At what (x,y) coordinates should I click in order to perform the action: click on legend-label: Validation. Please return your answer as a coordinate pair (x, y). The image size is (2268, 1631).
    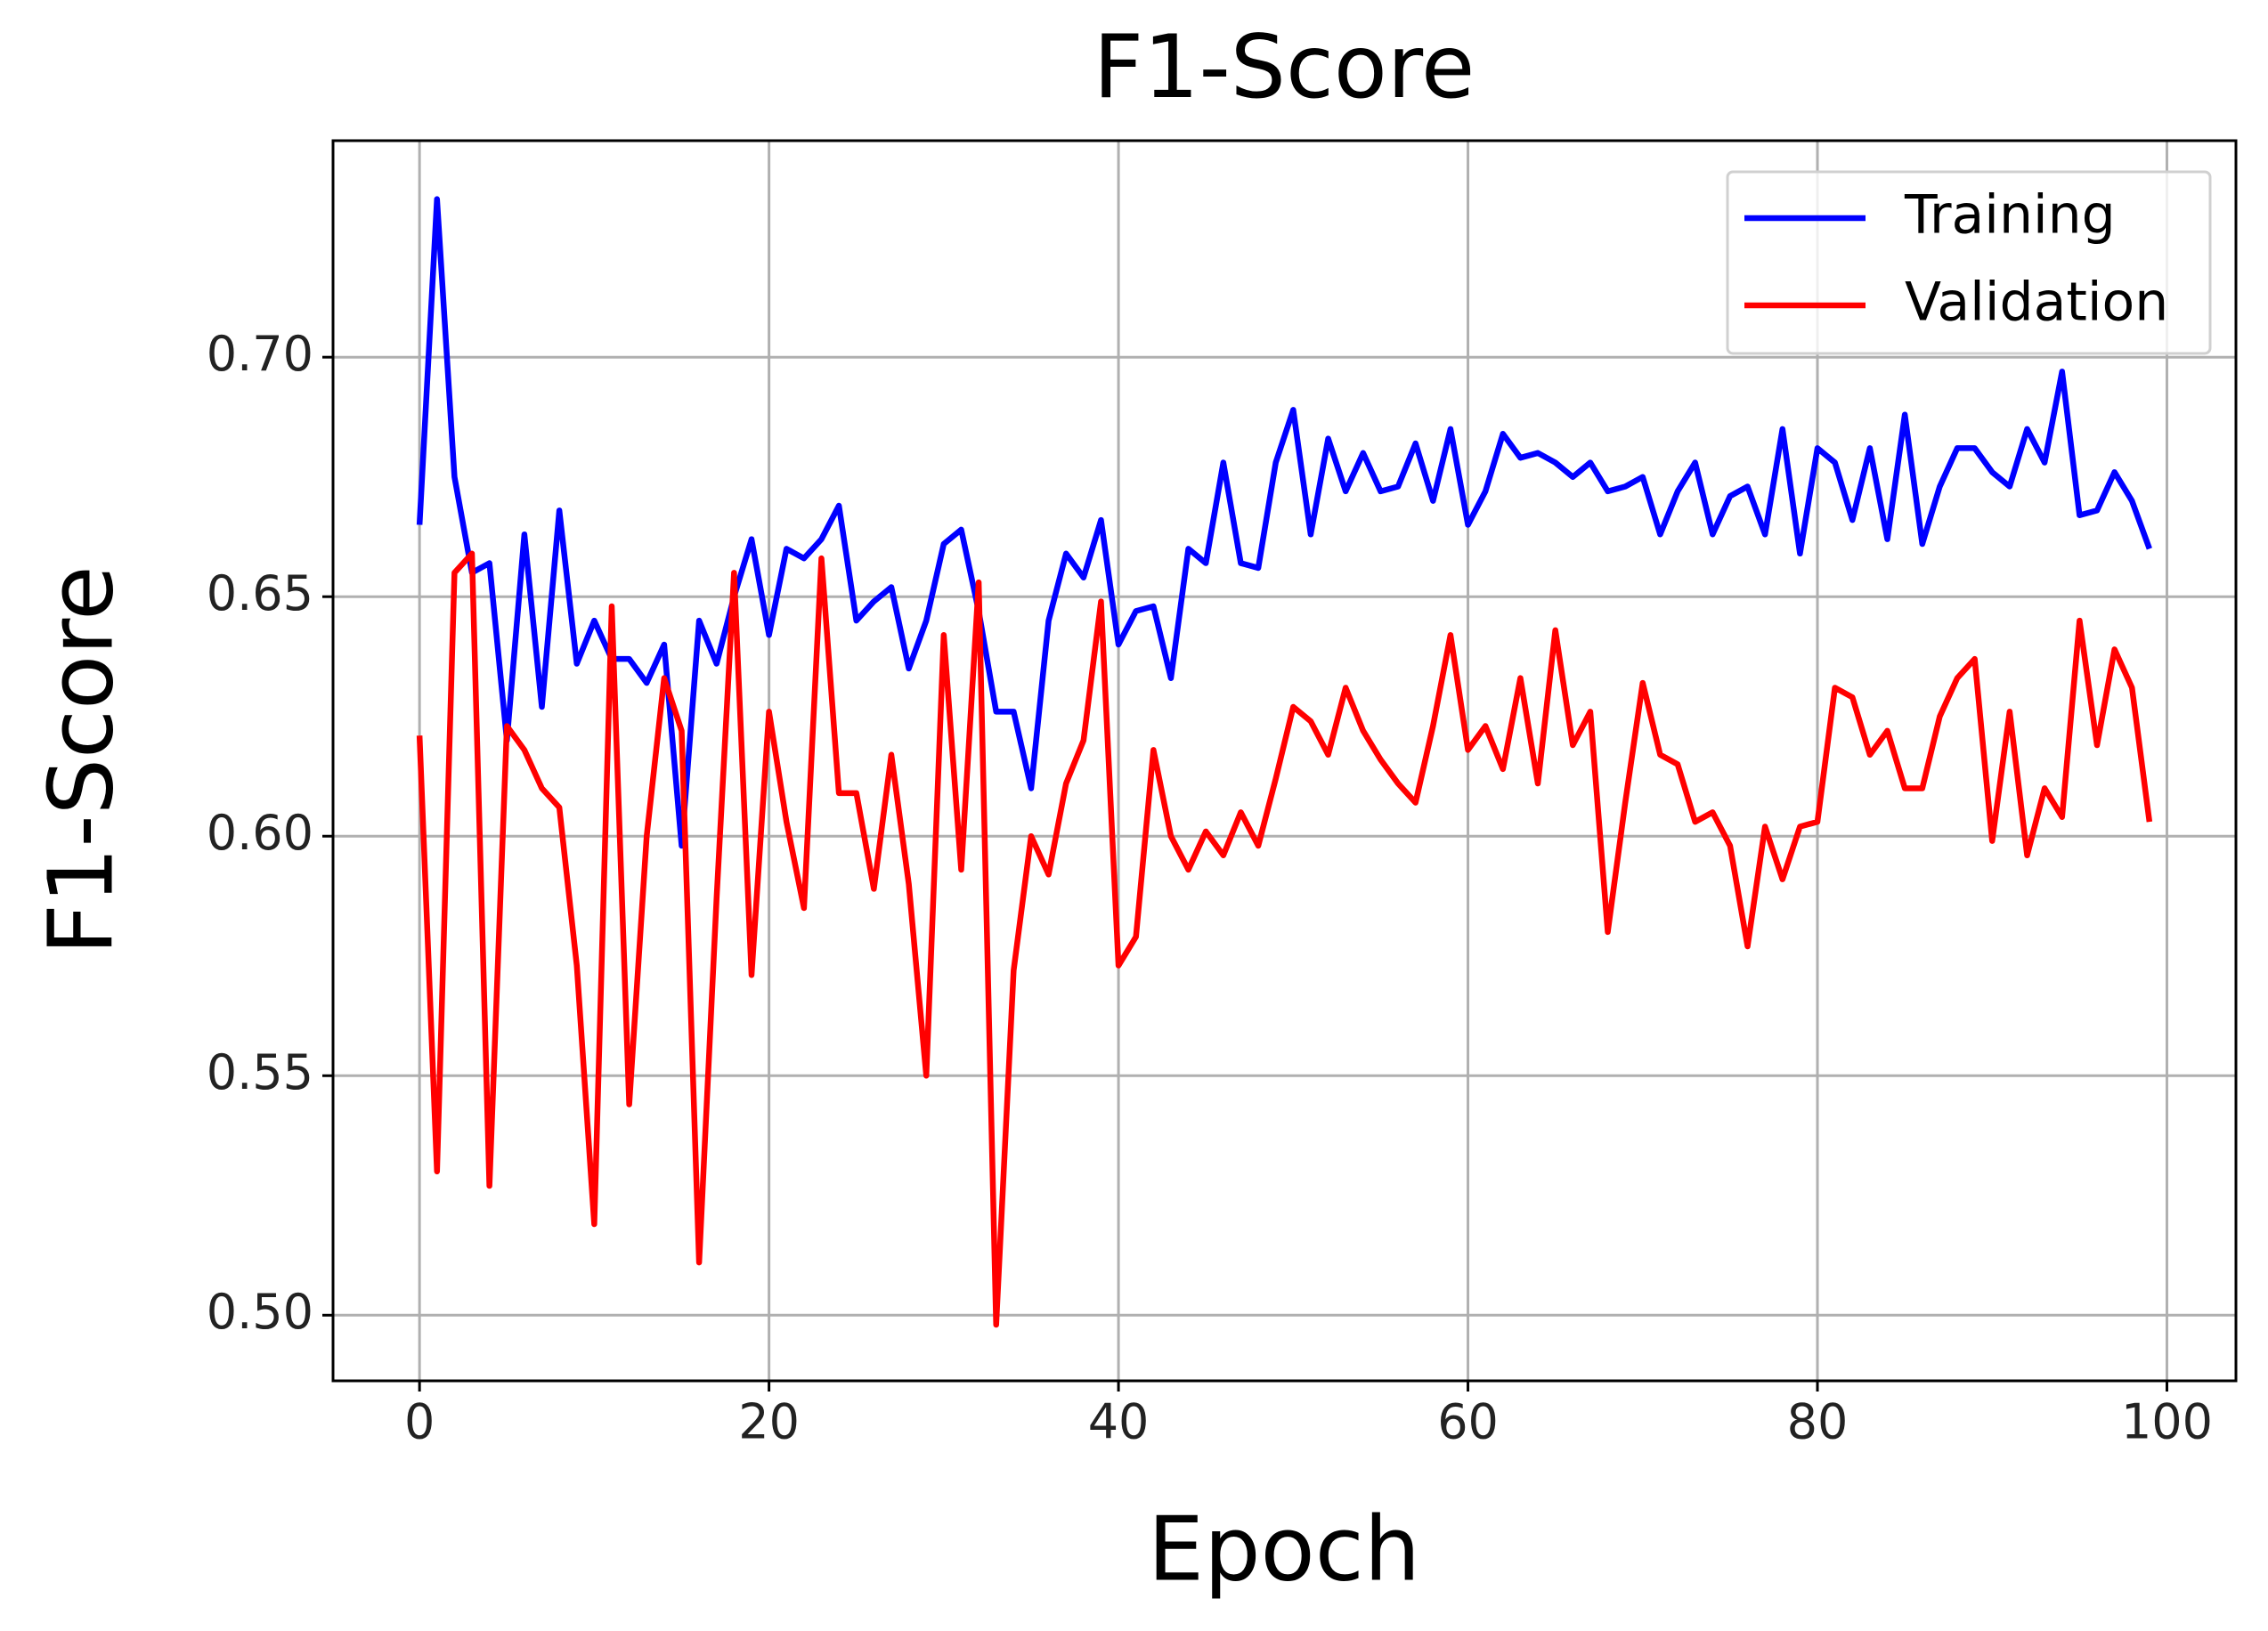
    Looking at the image, I should click on (2037, 303).